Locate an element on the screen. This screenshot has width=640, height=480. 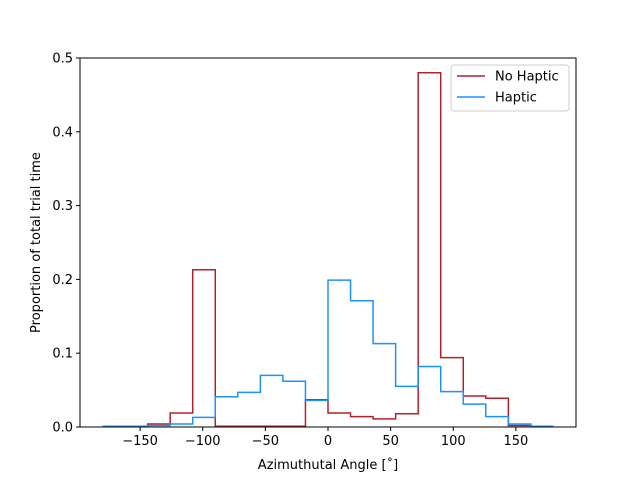
legend-label-no-haptic: No Haptic is located at coordinates (527, 77).